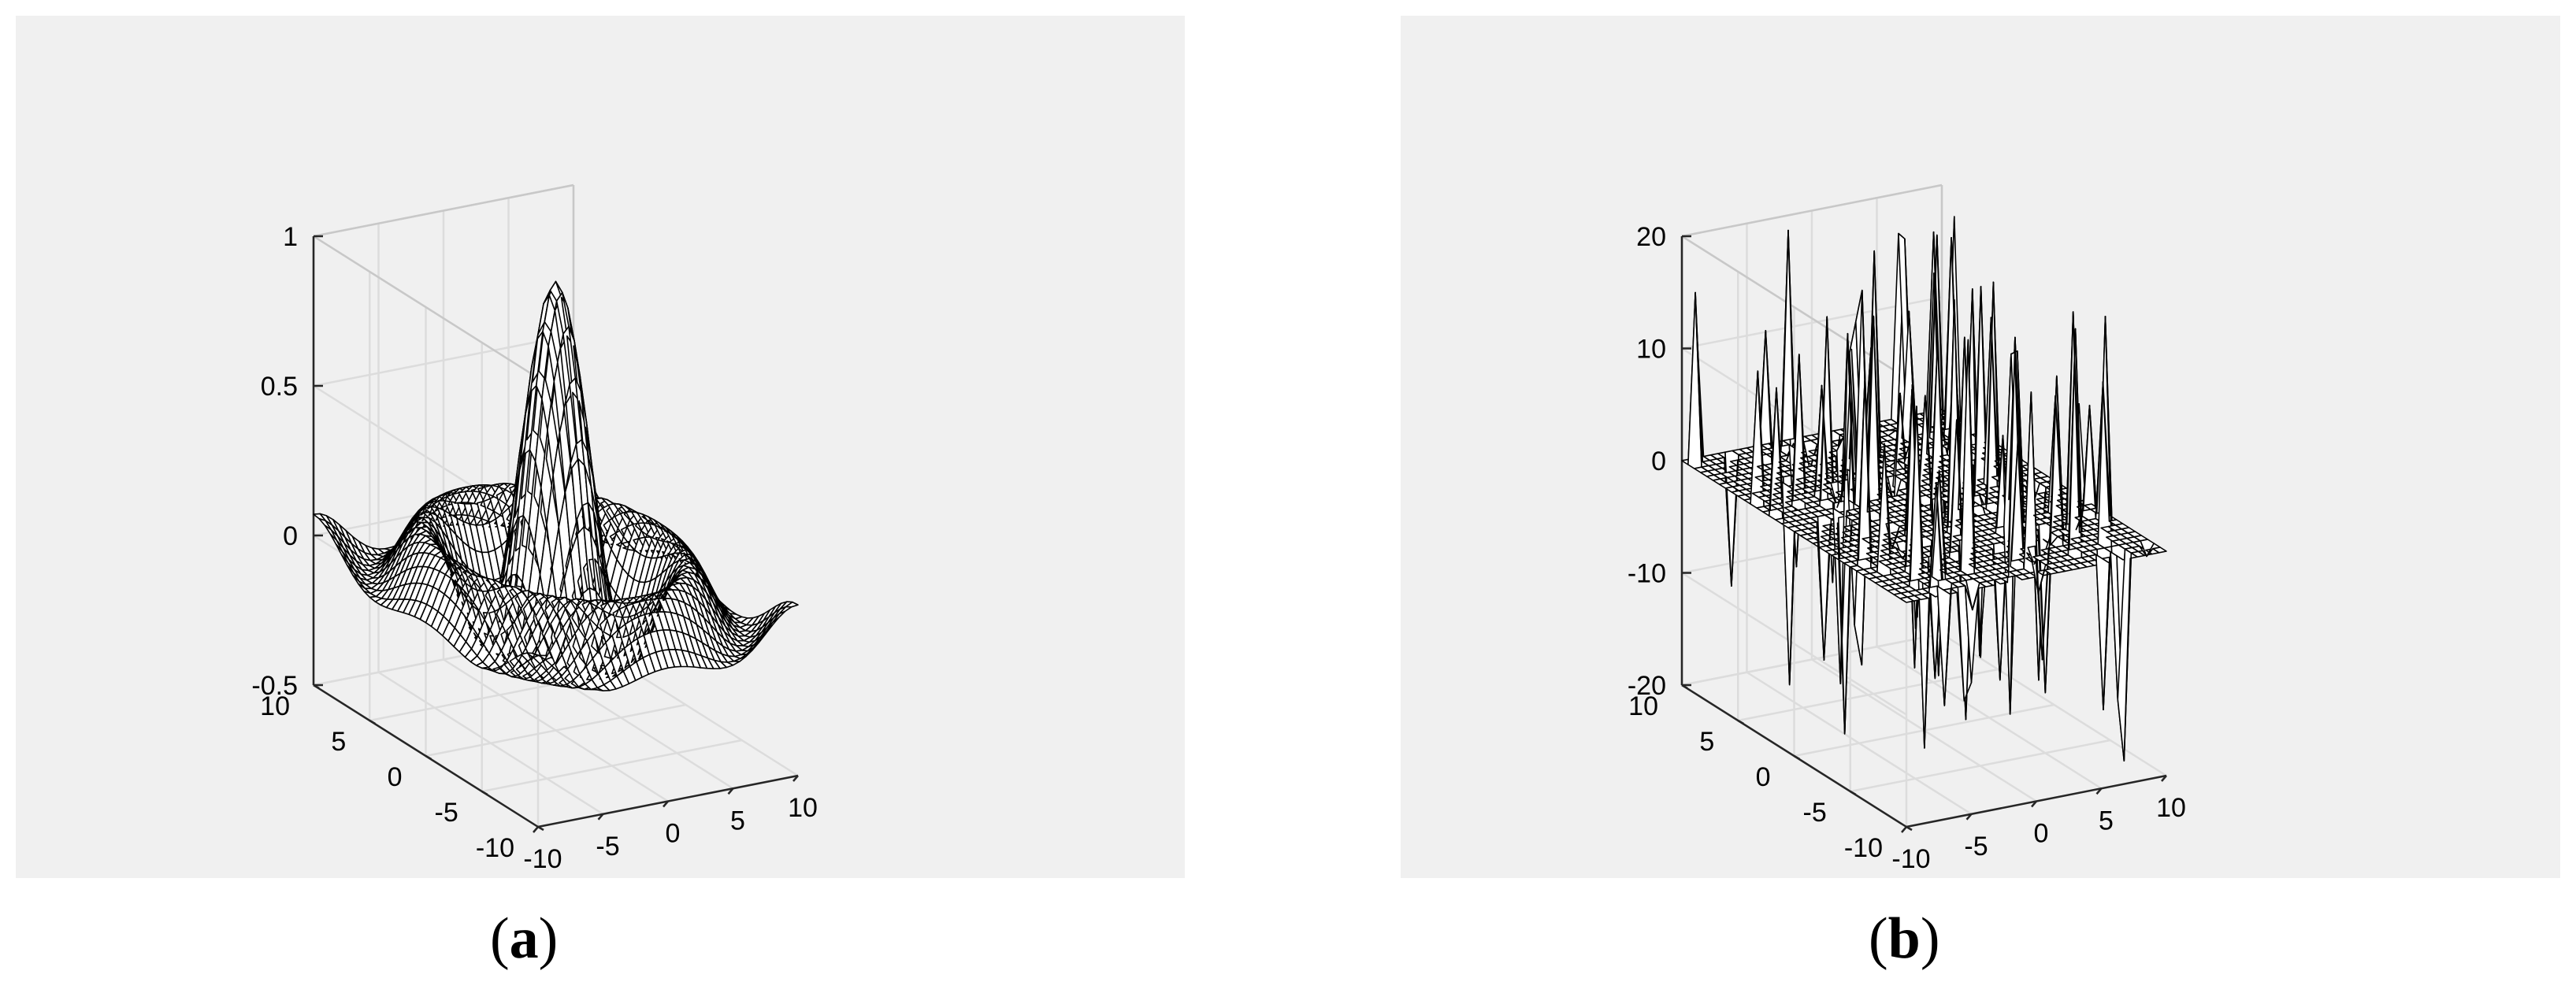  What do you see at coordinates (279, 387) in the screenshot?
I see `z-tick-label: 0.5` at bounding box center [279, 387].